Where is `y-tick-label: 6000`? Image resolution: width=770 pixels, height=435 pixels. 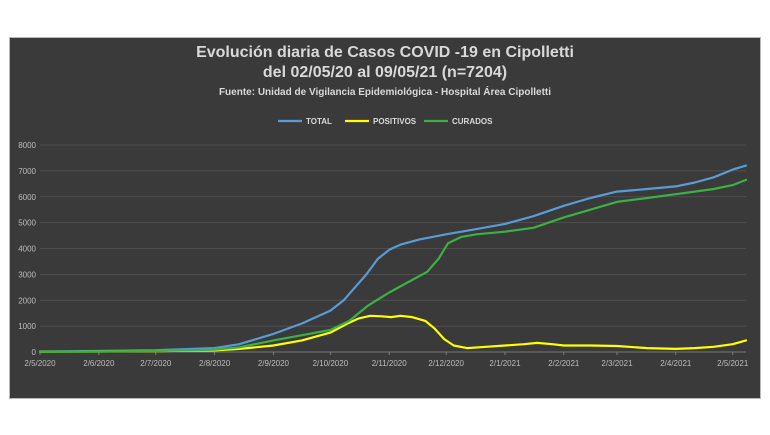
y-tick-label: 6000 is located at coordinates (27, 197).